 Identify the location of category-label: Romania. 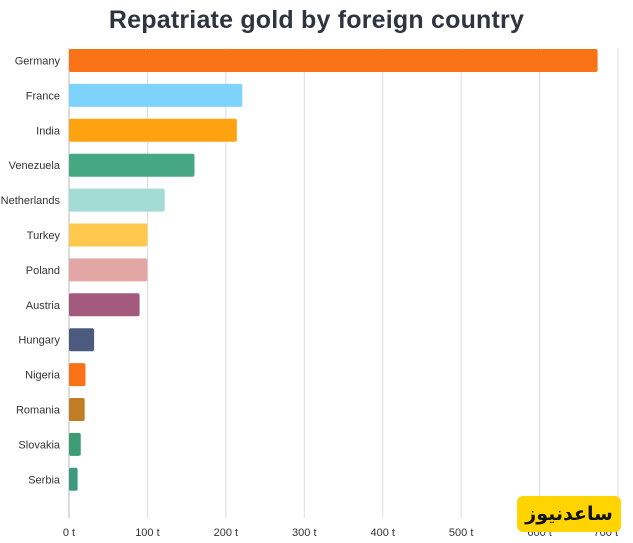
(38, 411).